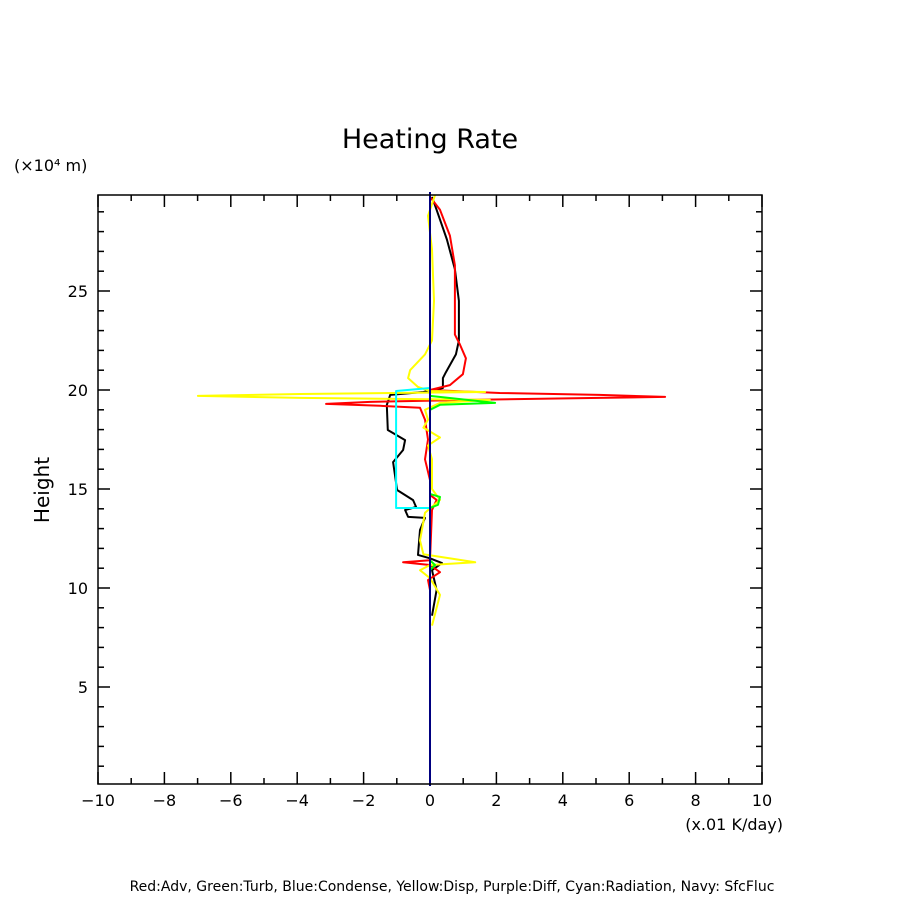 The image size is (904, 904). What do you see at coordinates (42, 490) in the screenshot?
I see `y-axis-label: Height` at bounding box center [42, 490].